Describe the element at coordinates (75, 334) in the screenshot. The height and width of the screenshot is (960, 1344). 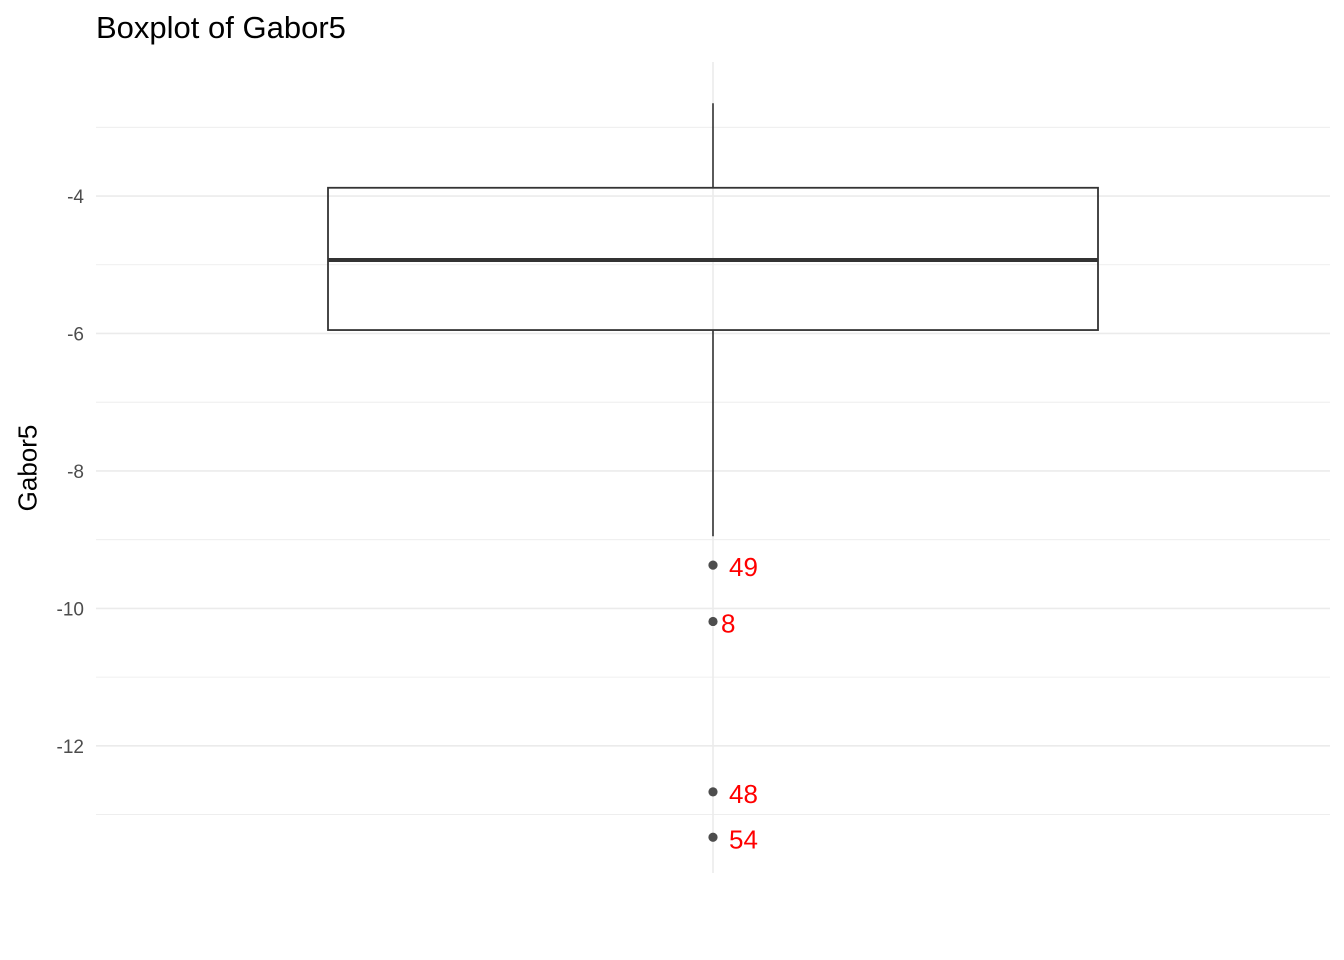
I see `y-tick-label: -6` at that location.